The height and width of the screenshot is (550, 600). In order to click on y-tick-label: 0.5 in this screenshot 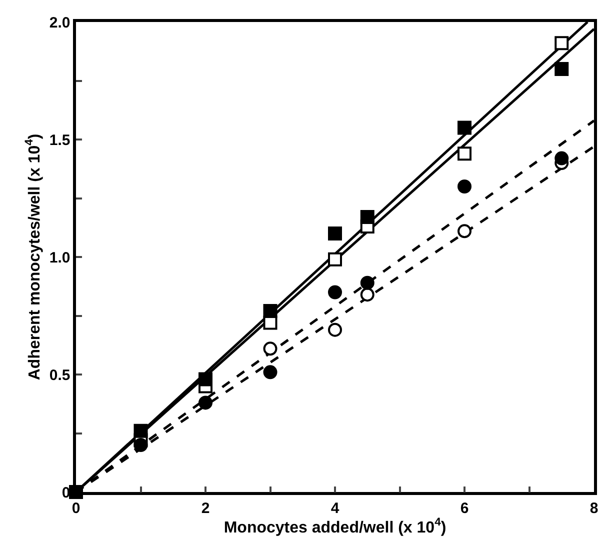, I will do `click(59, 375)`.